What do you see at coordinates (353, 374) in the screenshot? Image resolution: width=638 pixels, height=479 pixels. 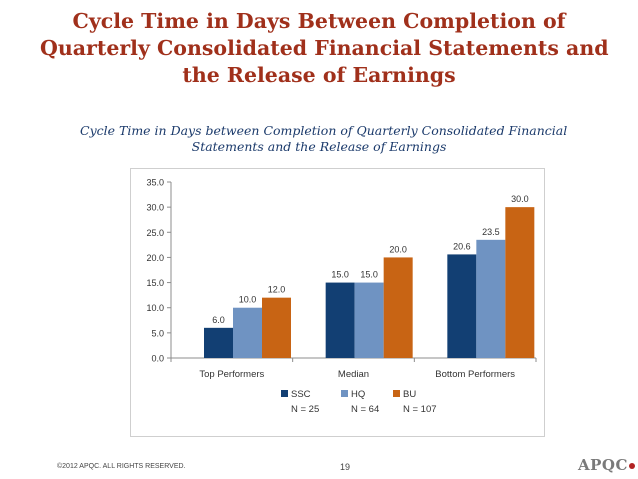 I see `category-label: Median` at bounding box center [353, 374].